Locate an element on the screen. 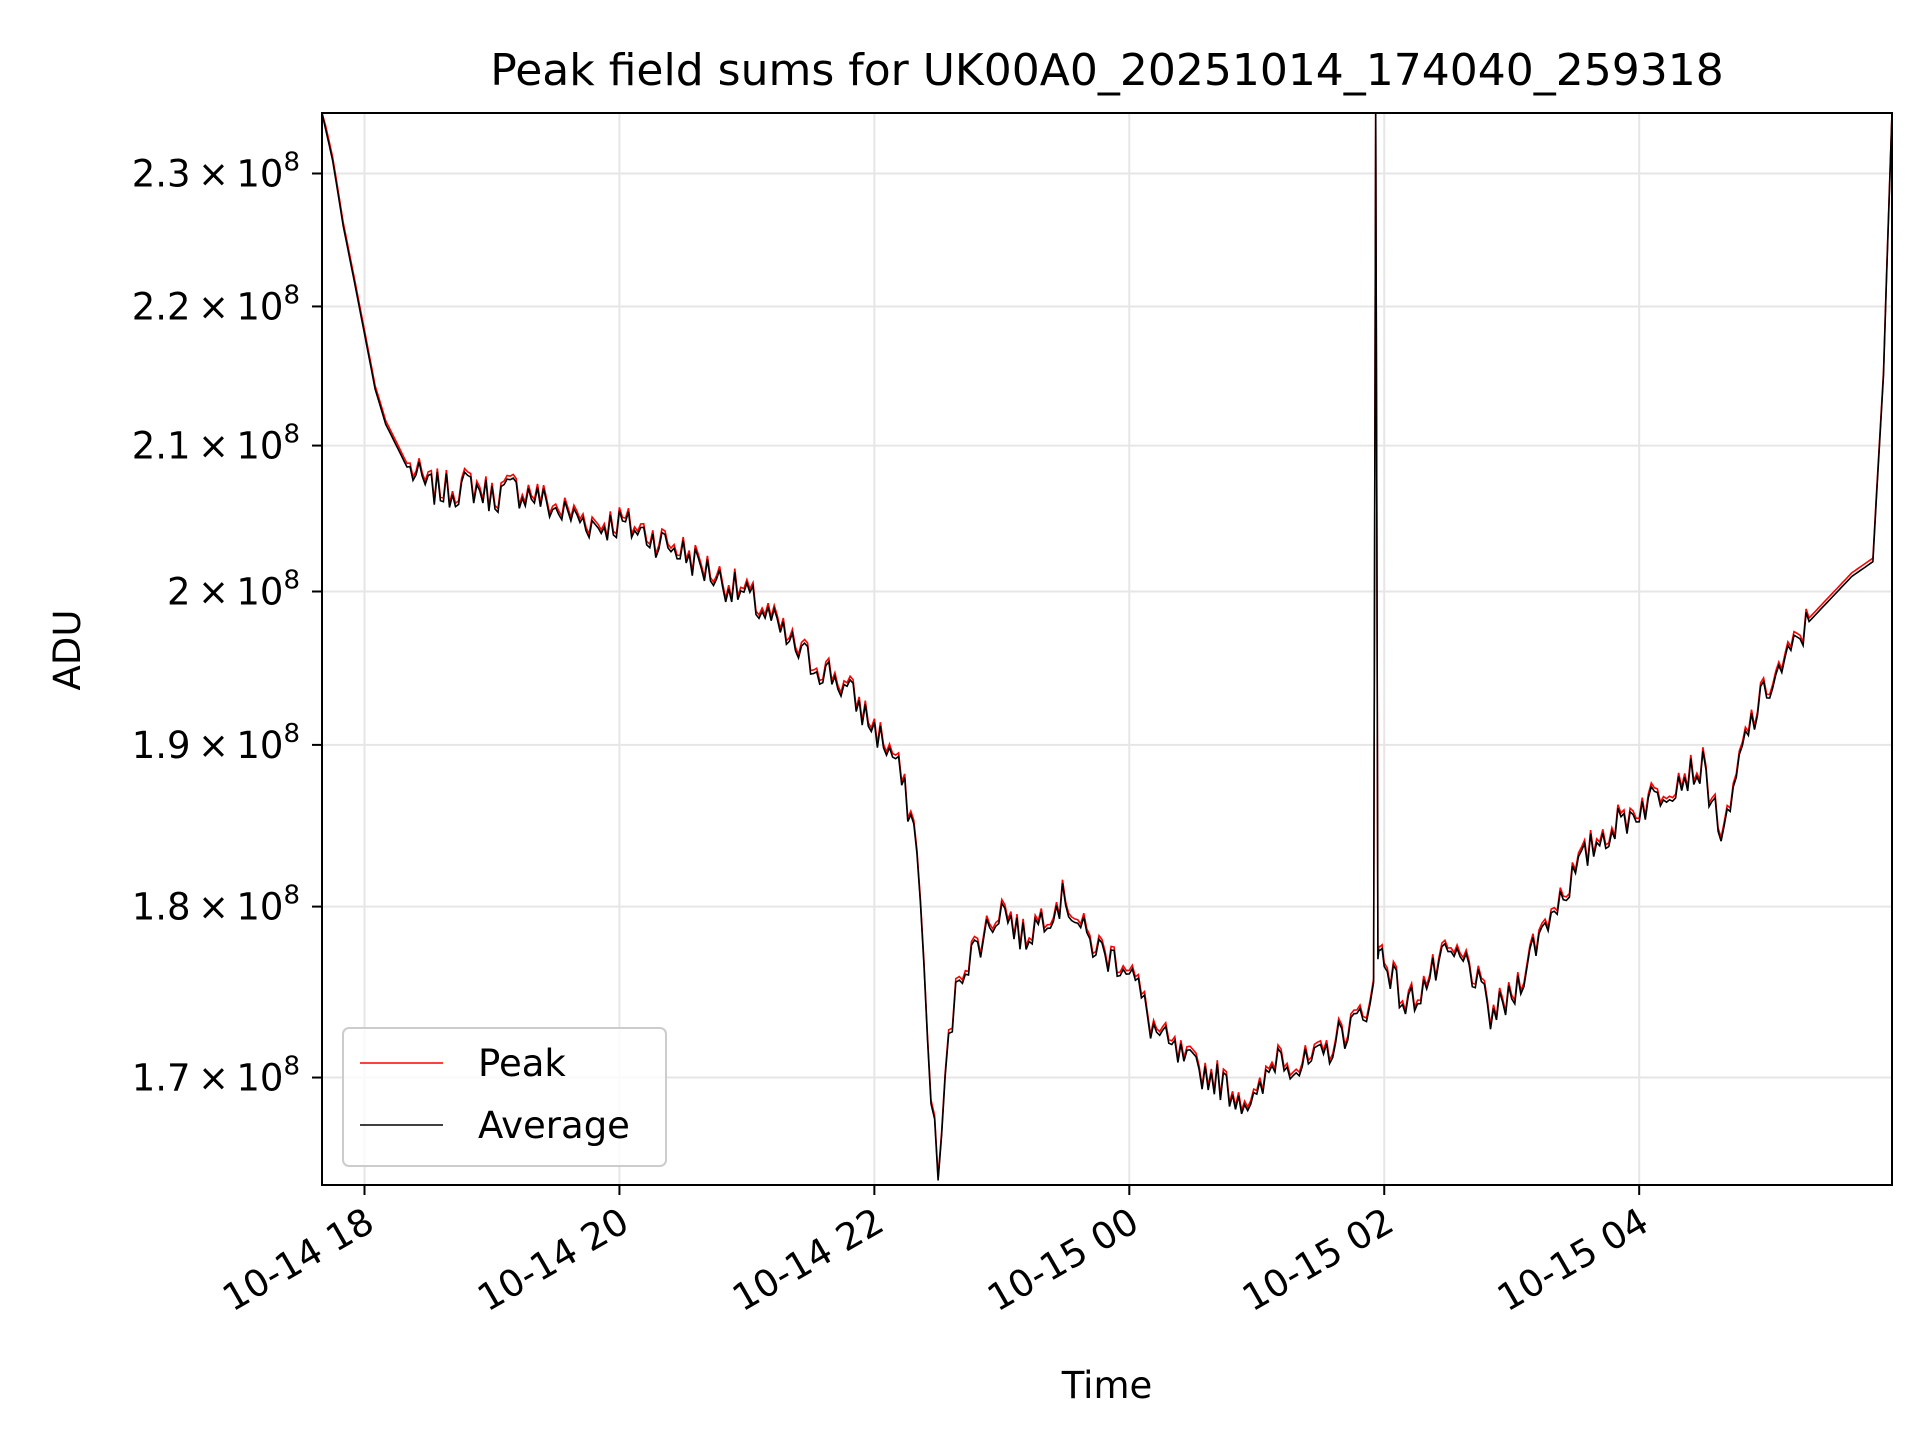 The height and width of the screenshot is (1445, 1920). y-tick-mantissa: 2.3 × 10 is located at coordinates (208, 173).